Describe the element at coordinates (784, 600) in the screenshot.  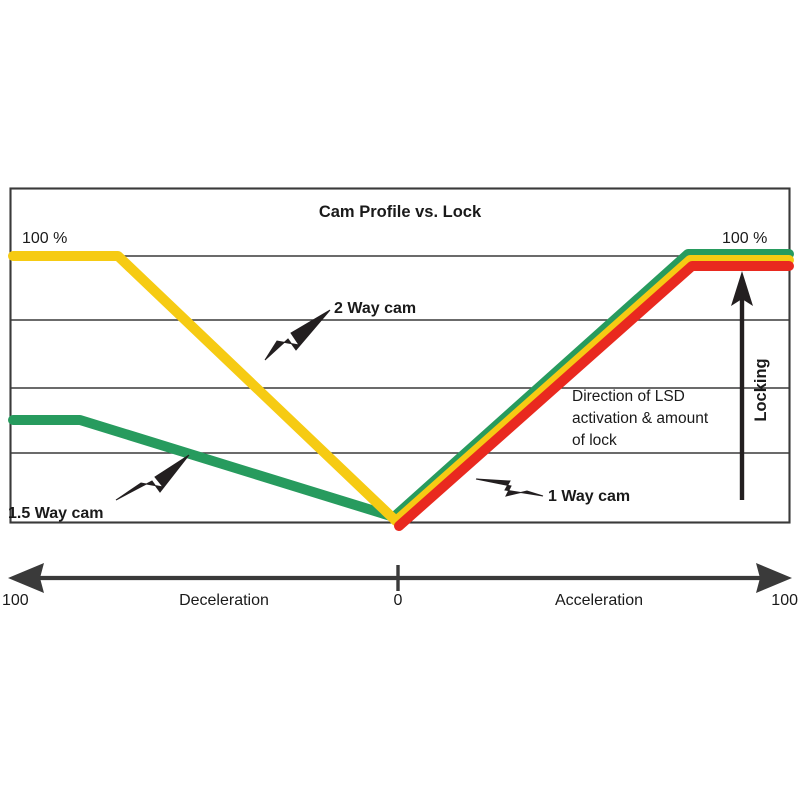
I see `axis-tick-label-right: 100` at that location.